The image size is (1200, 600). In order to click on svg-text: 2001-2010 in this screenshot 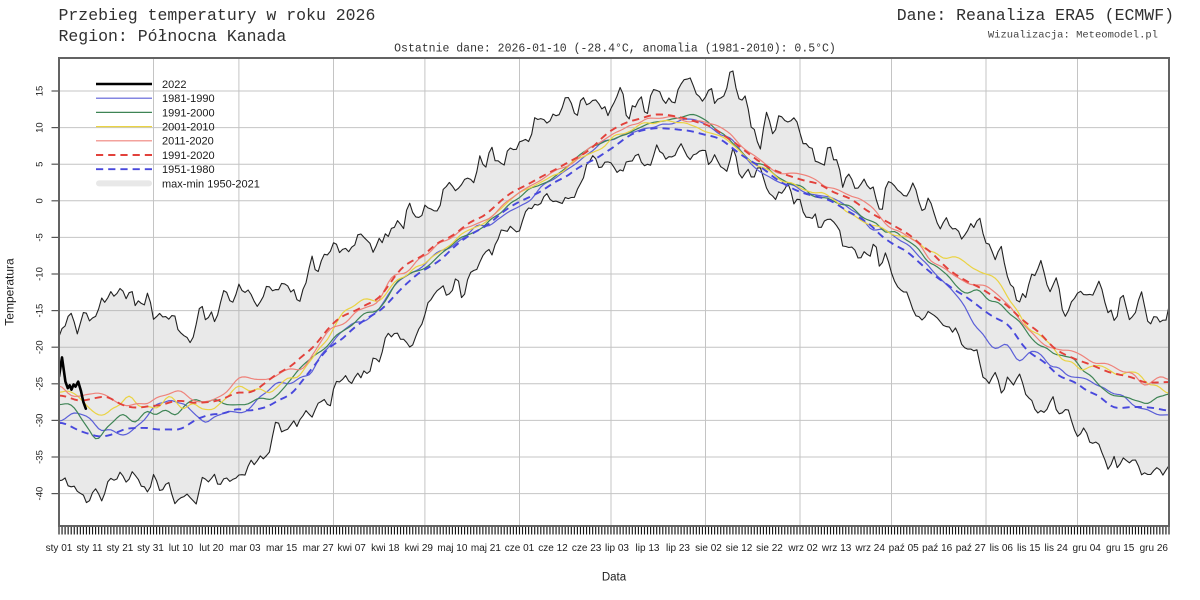, I will do `click(188, 128)`.